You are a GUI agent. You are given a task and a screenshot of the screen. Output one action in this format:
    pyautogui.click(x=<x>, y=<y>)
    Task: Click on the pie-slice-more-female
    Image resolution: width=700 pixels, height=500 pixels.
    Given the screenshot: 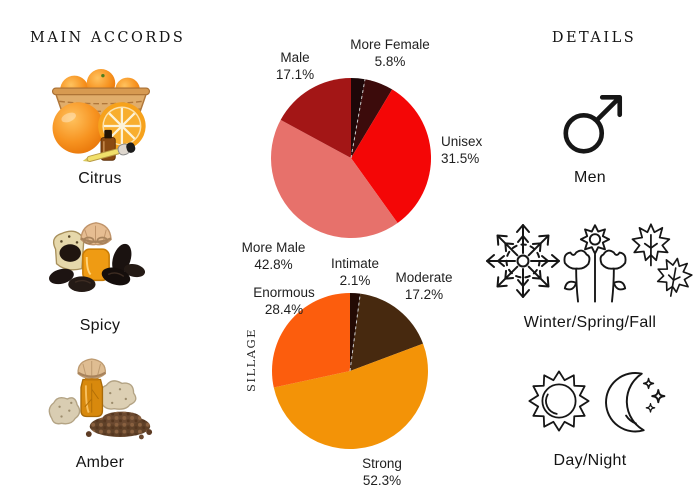 What is the action you would take?
    pyautogui.click(x=372, y=118)
    